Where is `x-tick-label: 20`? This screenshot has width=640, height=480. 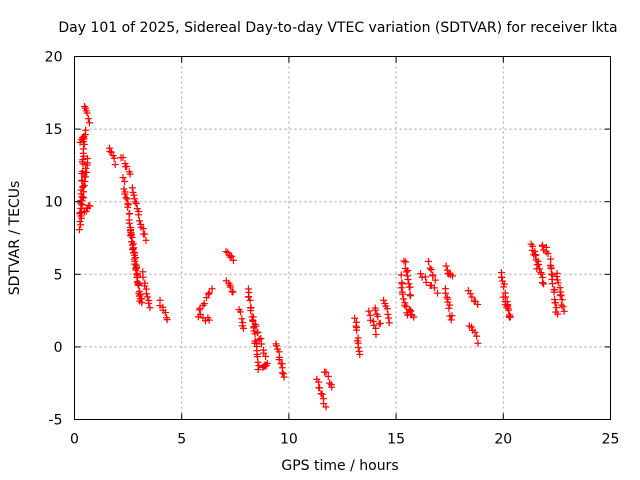 x-tick-label: 20 is located at coordinates (503, 440).